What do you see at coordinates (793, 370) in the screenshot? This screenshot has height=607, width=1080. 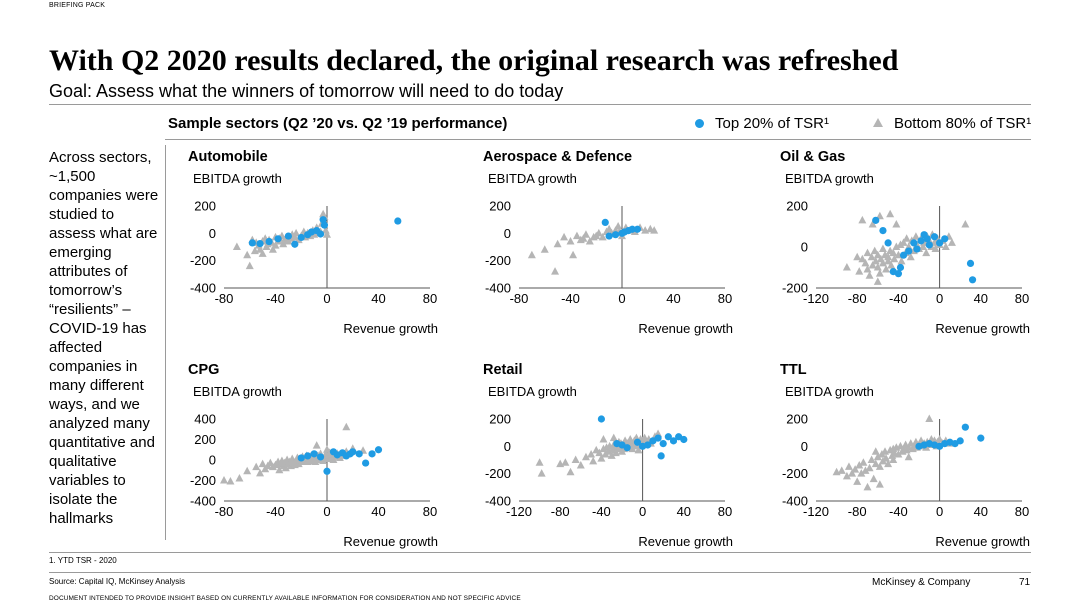 I see `chart-title: TTL` at bounding box center [793, 370].